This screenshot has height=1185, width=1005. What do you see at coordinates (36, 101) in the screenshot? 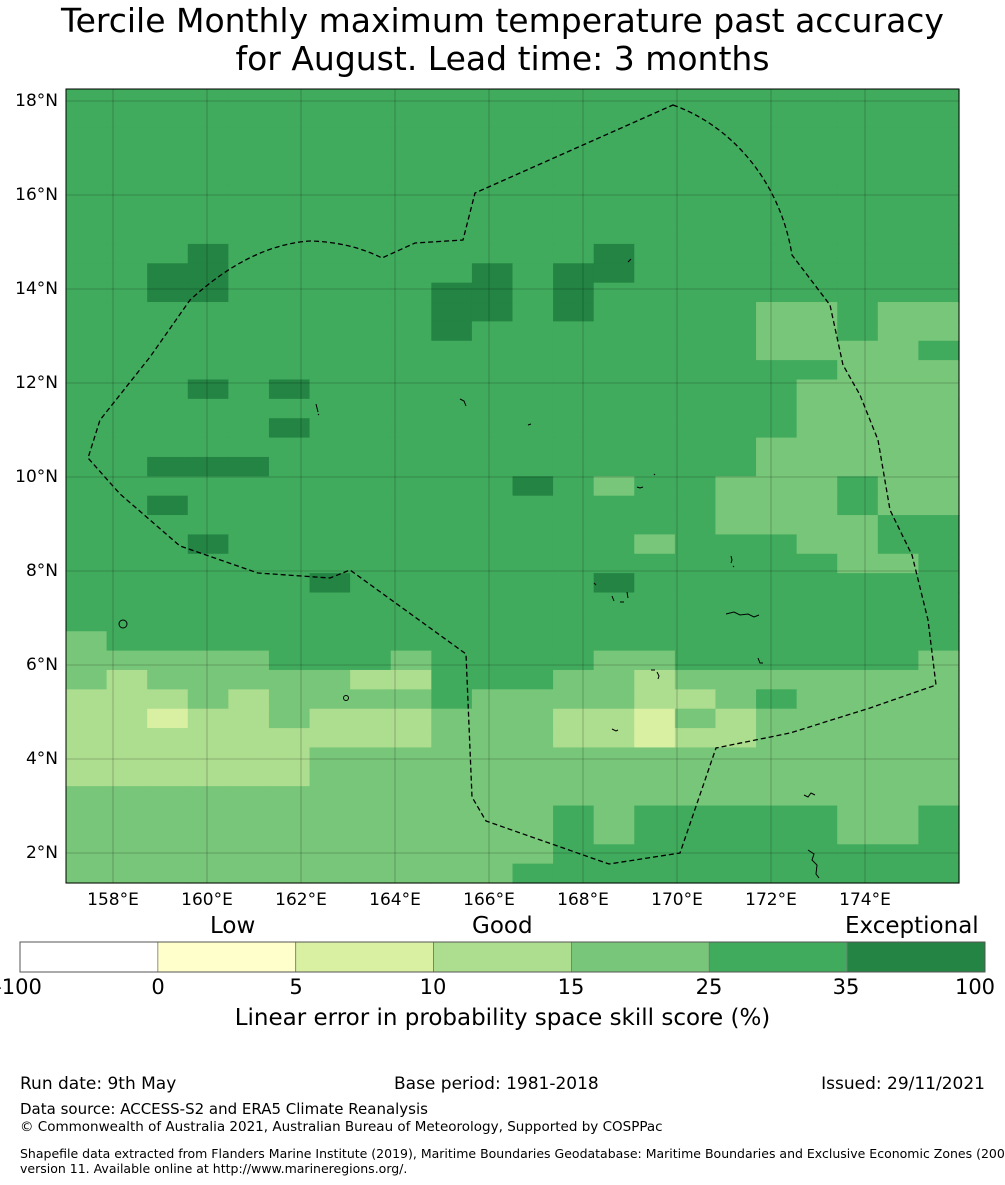
I see `lat-label: 18°N` at bounding box center [36, 101].